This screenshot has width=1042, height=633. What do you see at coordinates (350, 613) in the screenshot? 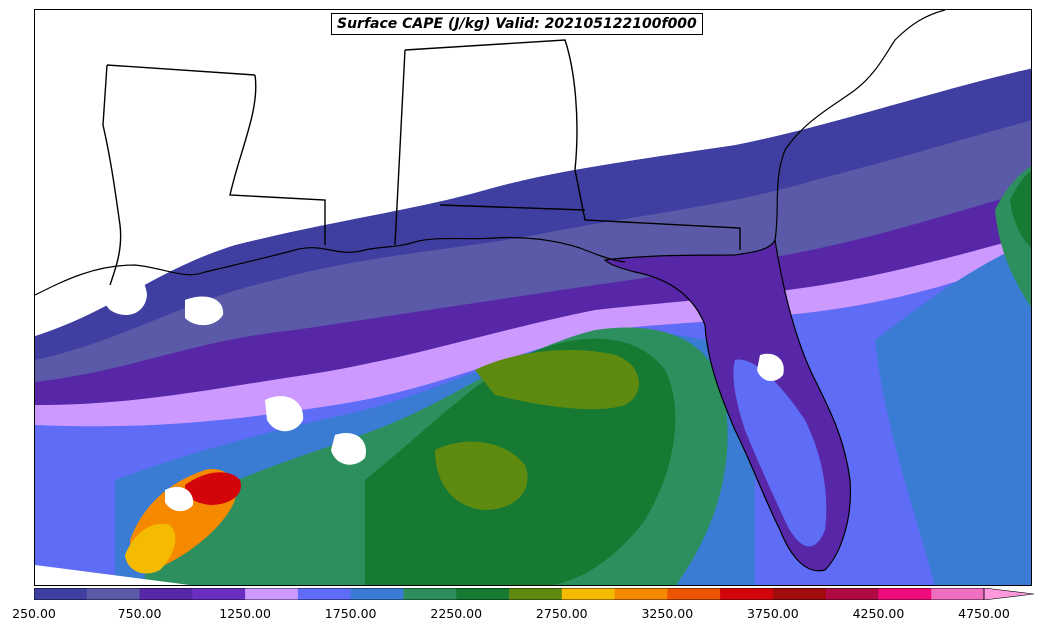
I see `colorbar-tick-label: 1750.00` at bounding box center [350, 613].